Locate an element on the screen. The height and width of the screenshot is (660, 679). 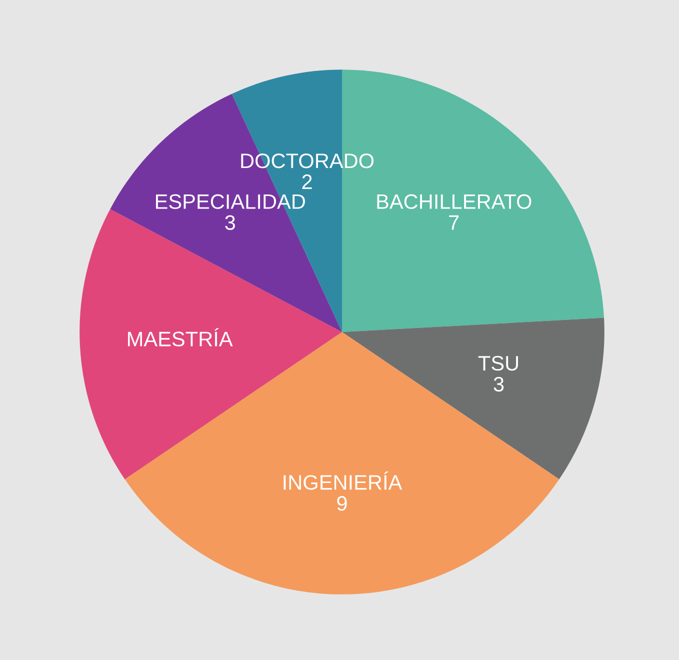
data-label: 2 is located at coordinates (307, 181).